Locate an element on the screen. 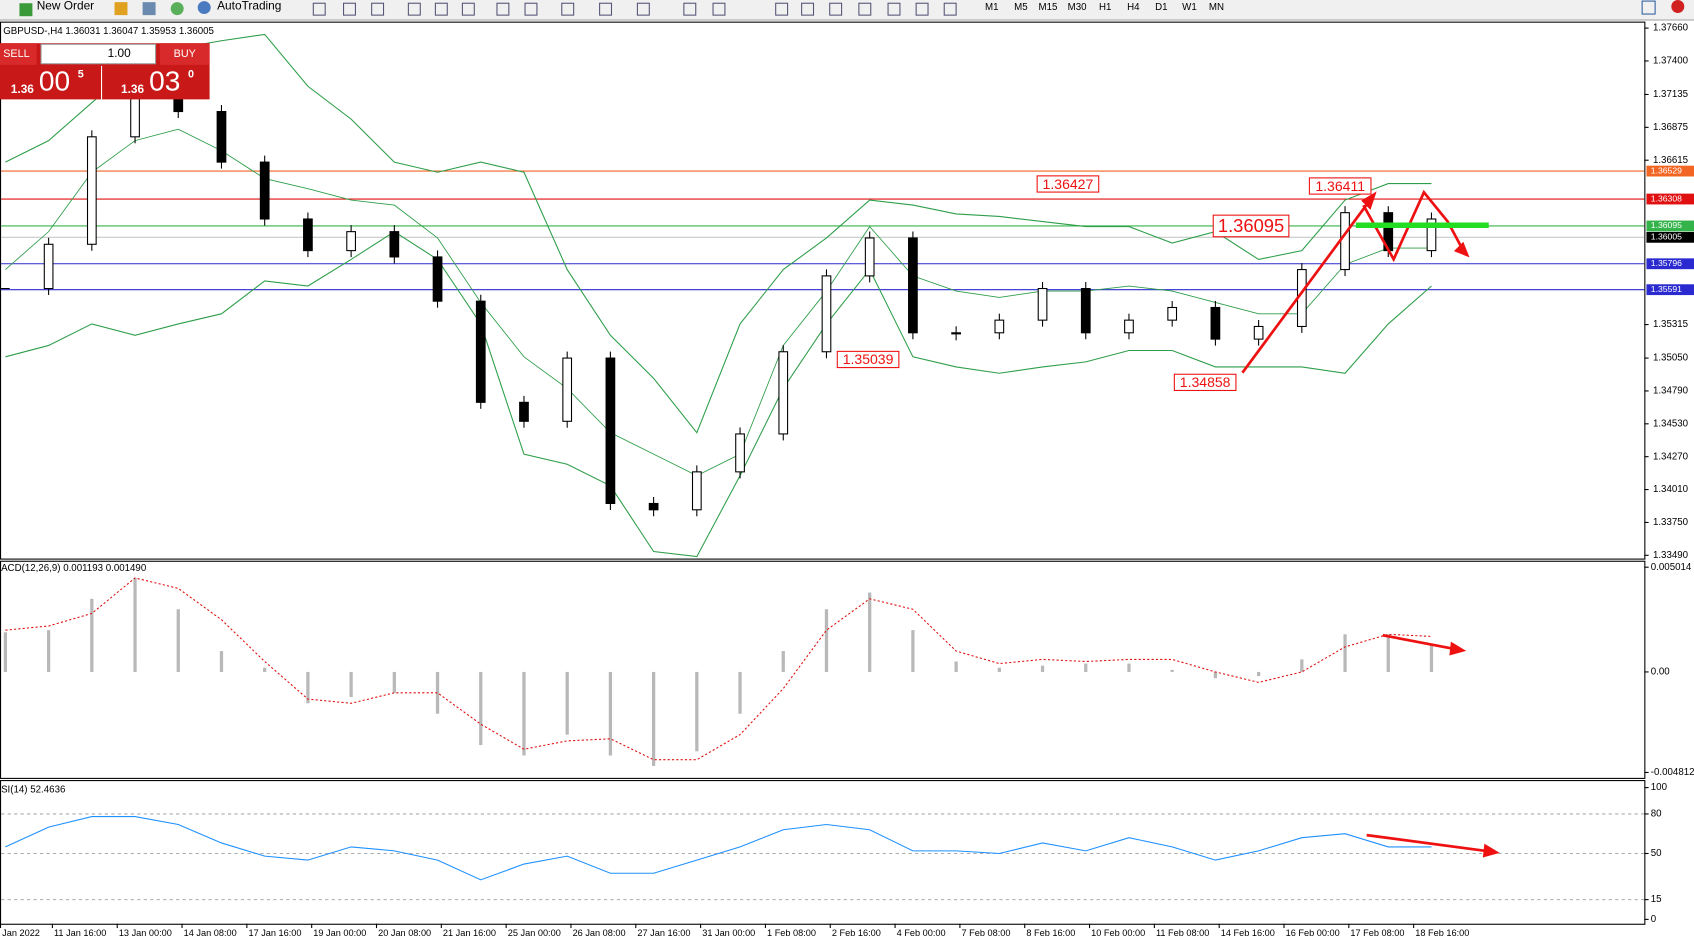 The height and width of the screenshot is (941, 1694). y-tick-label: 1.34270 is located at coordinates (1671, 456).